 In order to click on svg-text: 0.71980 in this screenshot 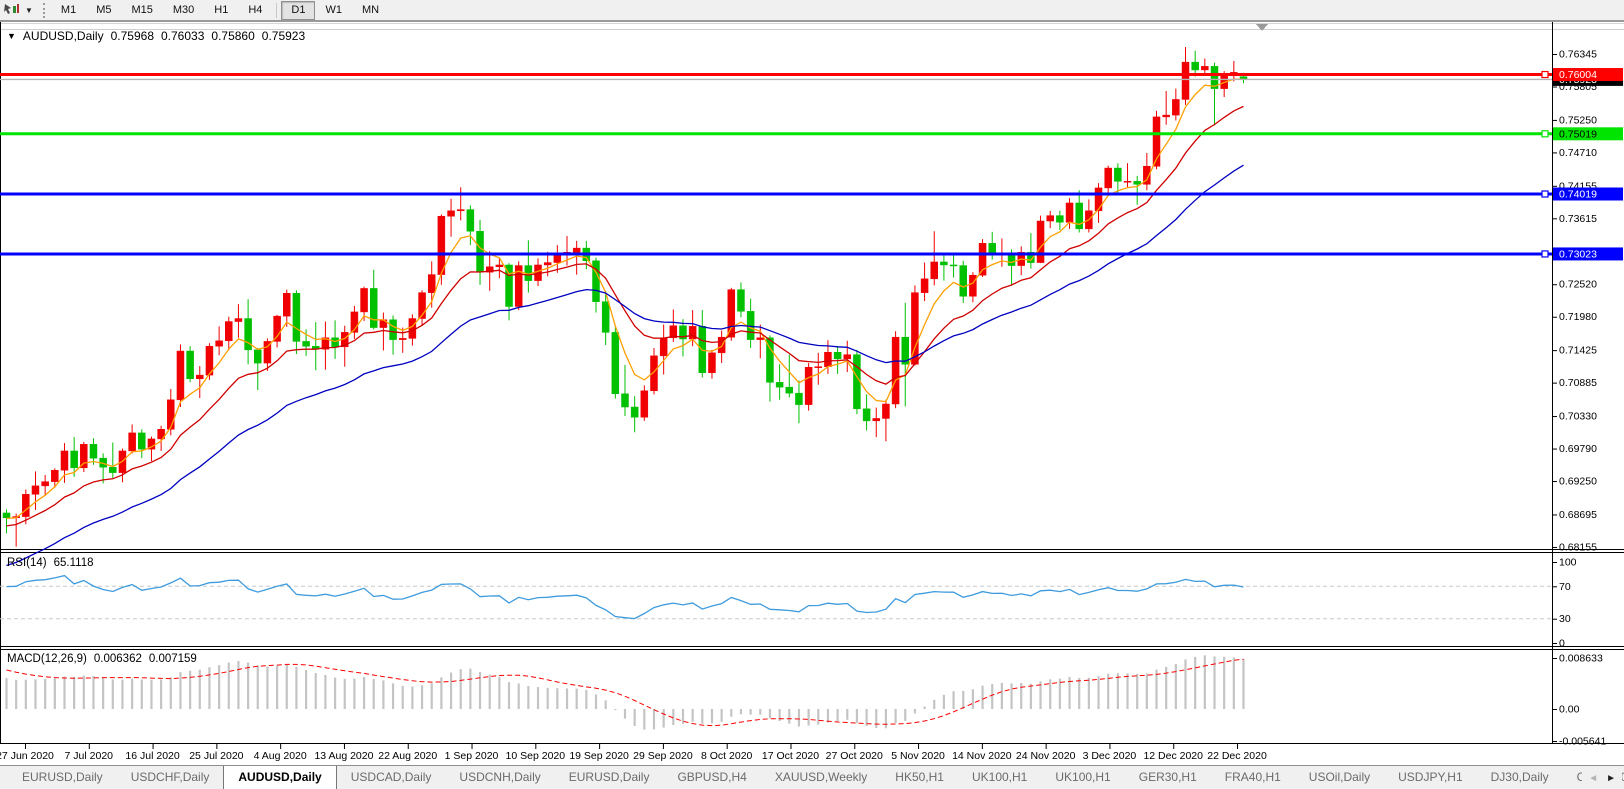, I will do `click(1578, 317)`.